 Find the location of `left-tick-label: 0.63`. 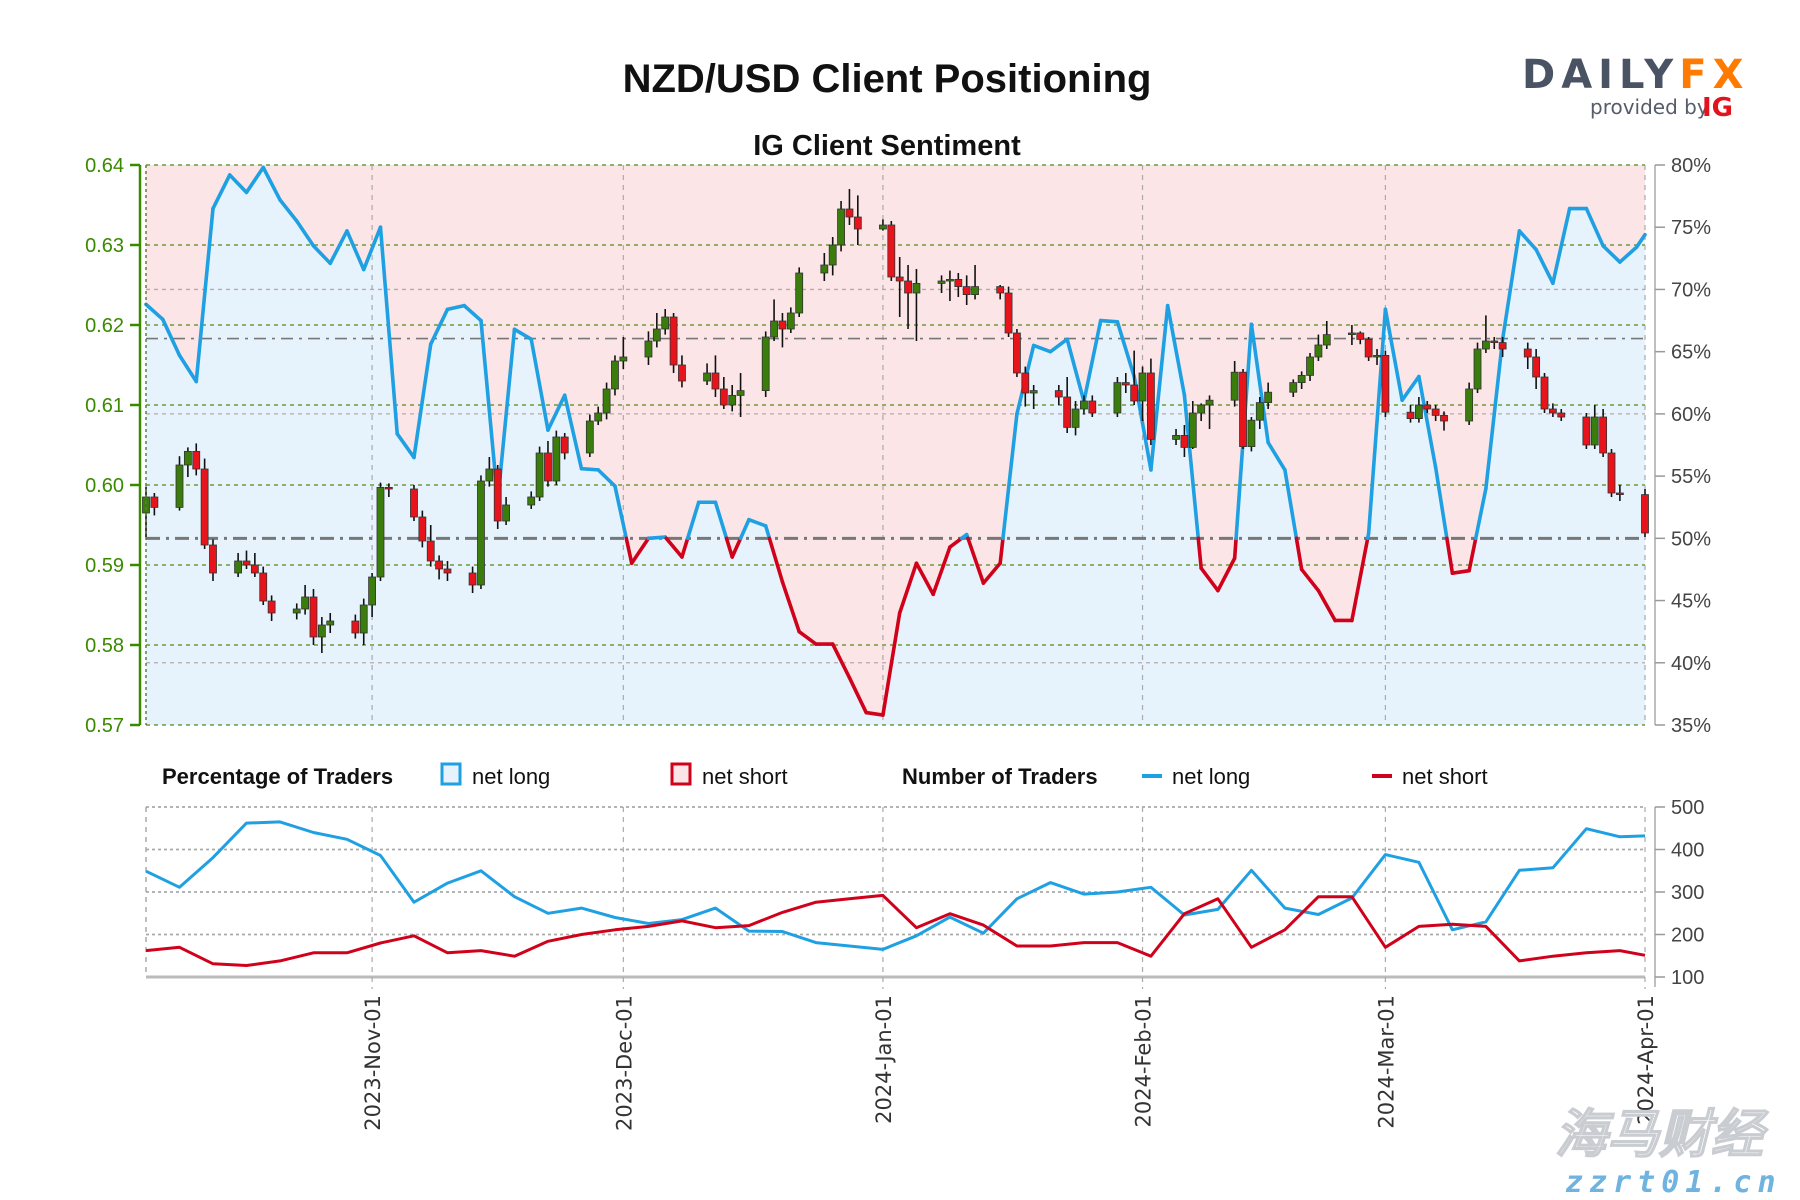

left-tick-label: 0.63 is located at coordinates (104, 246).